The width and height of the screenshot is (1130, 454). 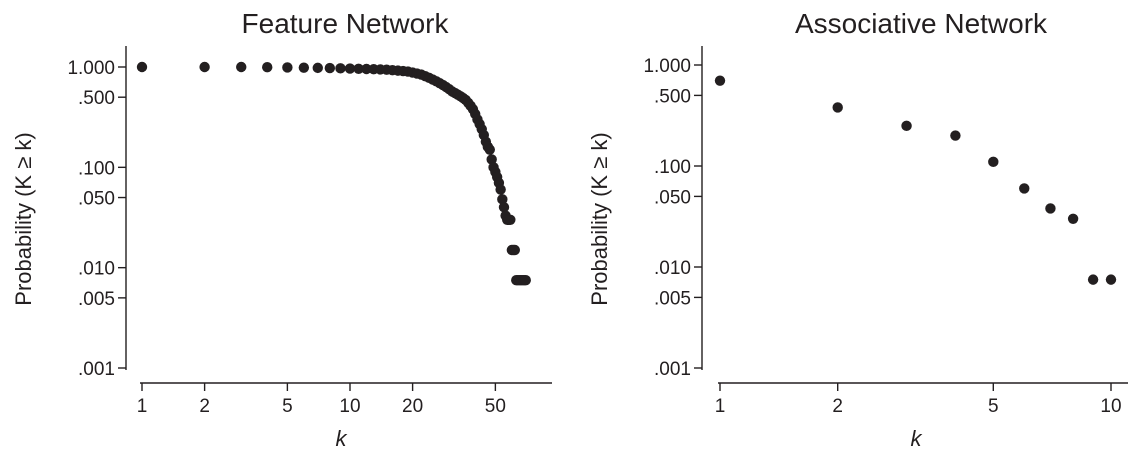 What do you see at coordinates (495, 406) in the screenshot?
I see `x-tick-label: 50` at bounding box center [495, 406].